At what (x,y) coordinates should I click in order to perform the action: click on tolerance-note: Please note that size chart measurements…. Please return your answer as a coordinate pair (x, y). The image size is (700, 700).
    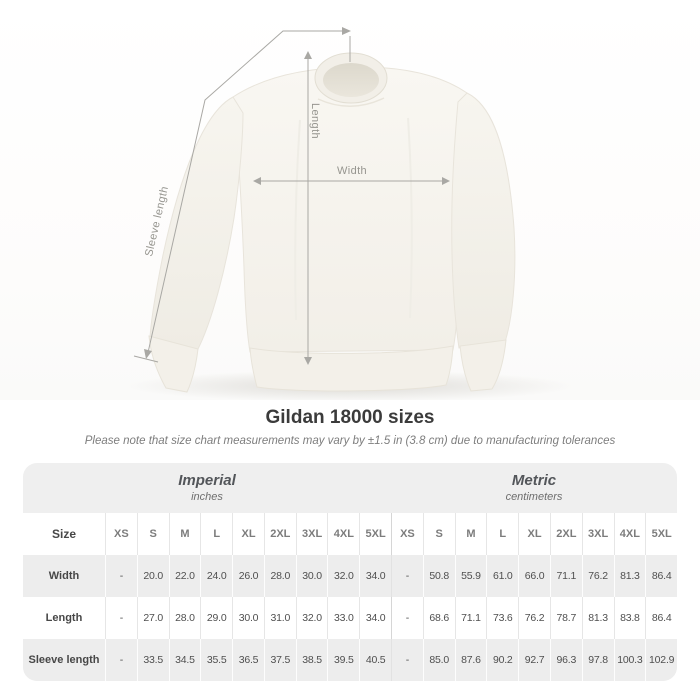
    Looking at the image, I should click on (350, 441).